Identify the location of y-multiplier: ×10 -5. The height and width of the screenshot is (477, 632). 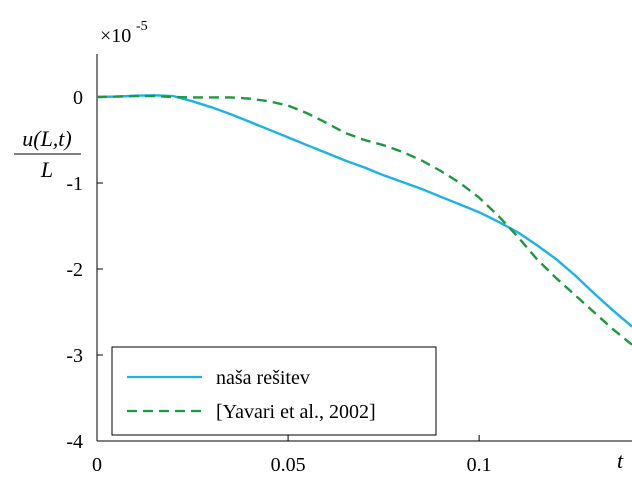
(124, 33).